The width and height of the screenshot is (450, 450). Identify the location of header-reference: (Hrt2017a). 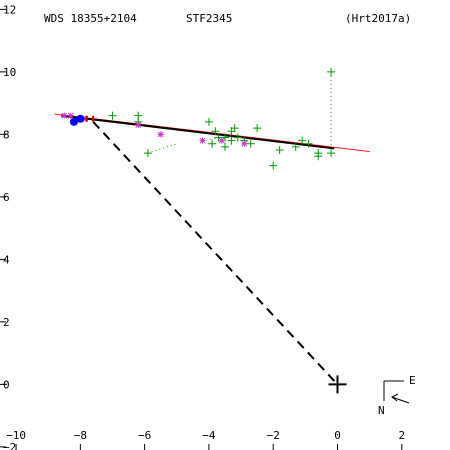
(378, 18).